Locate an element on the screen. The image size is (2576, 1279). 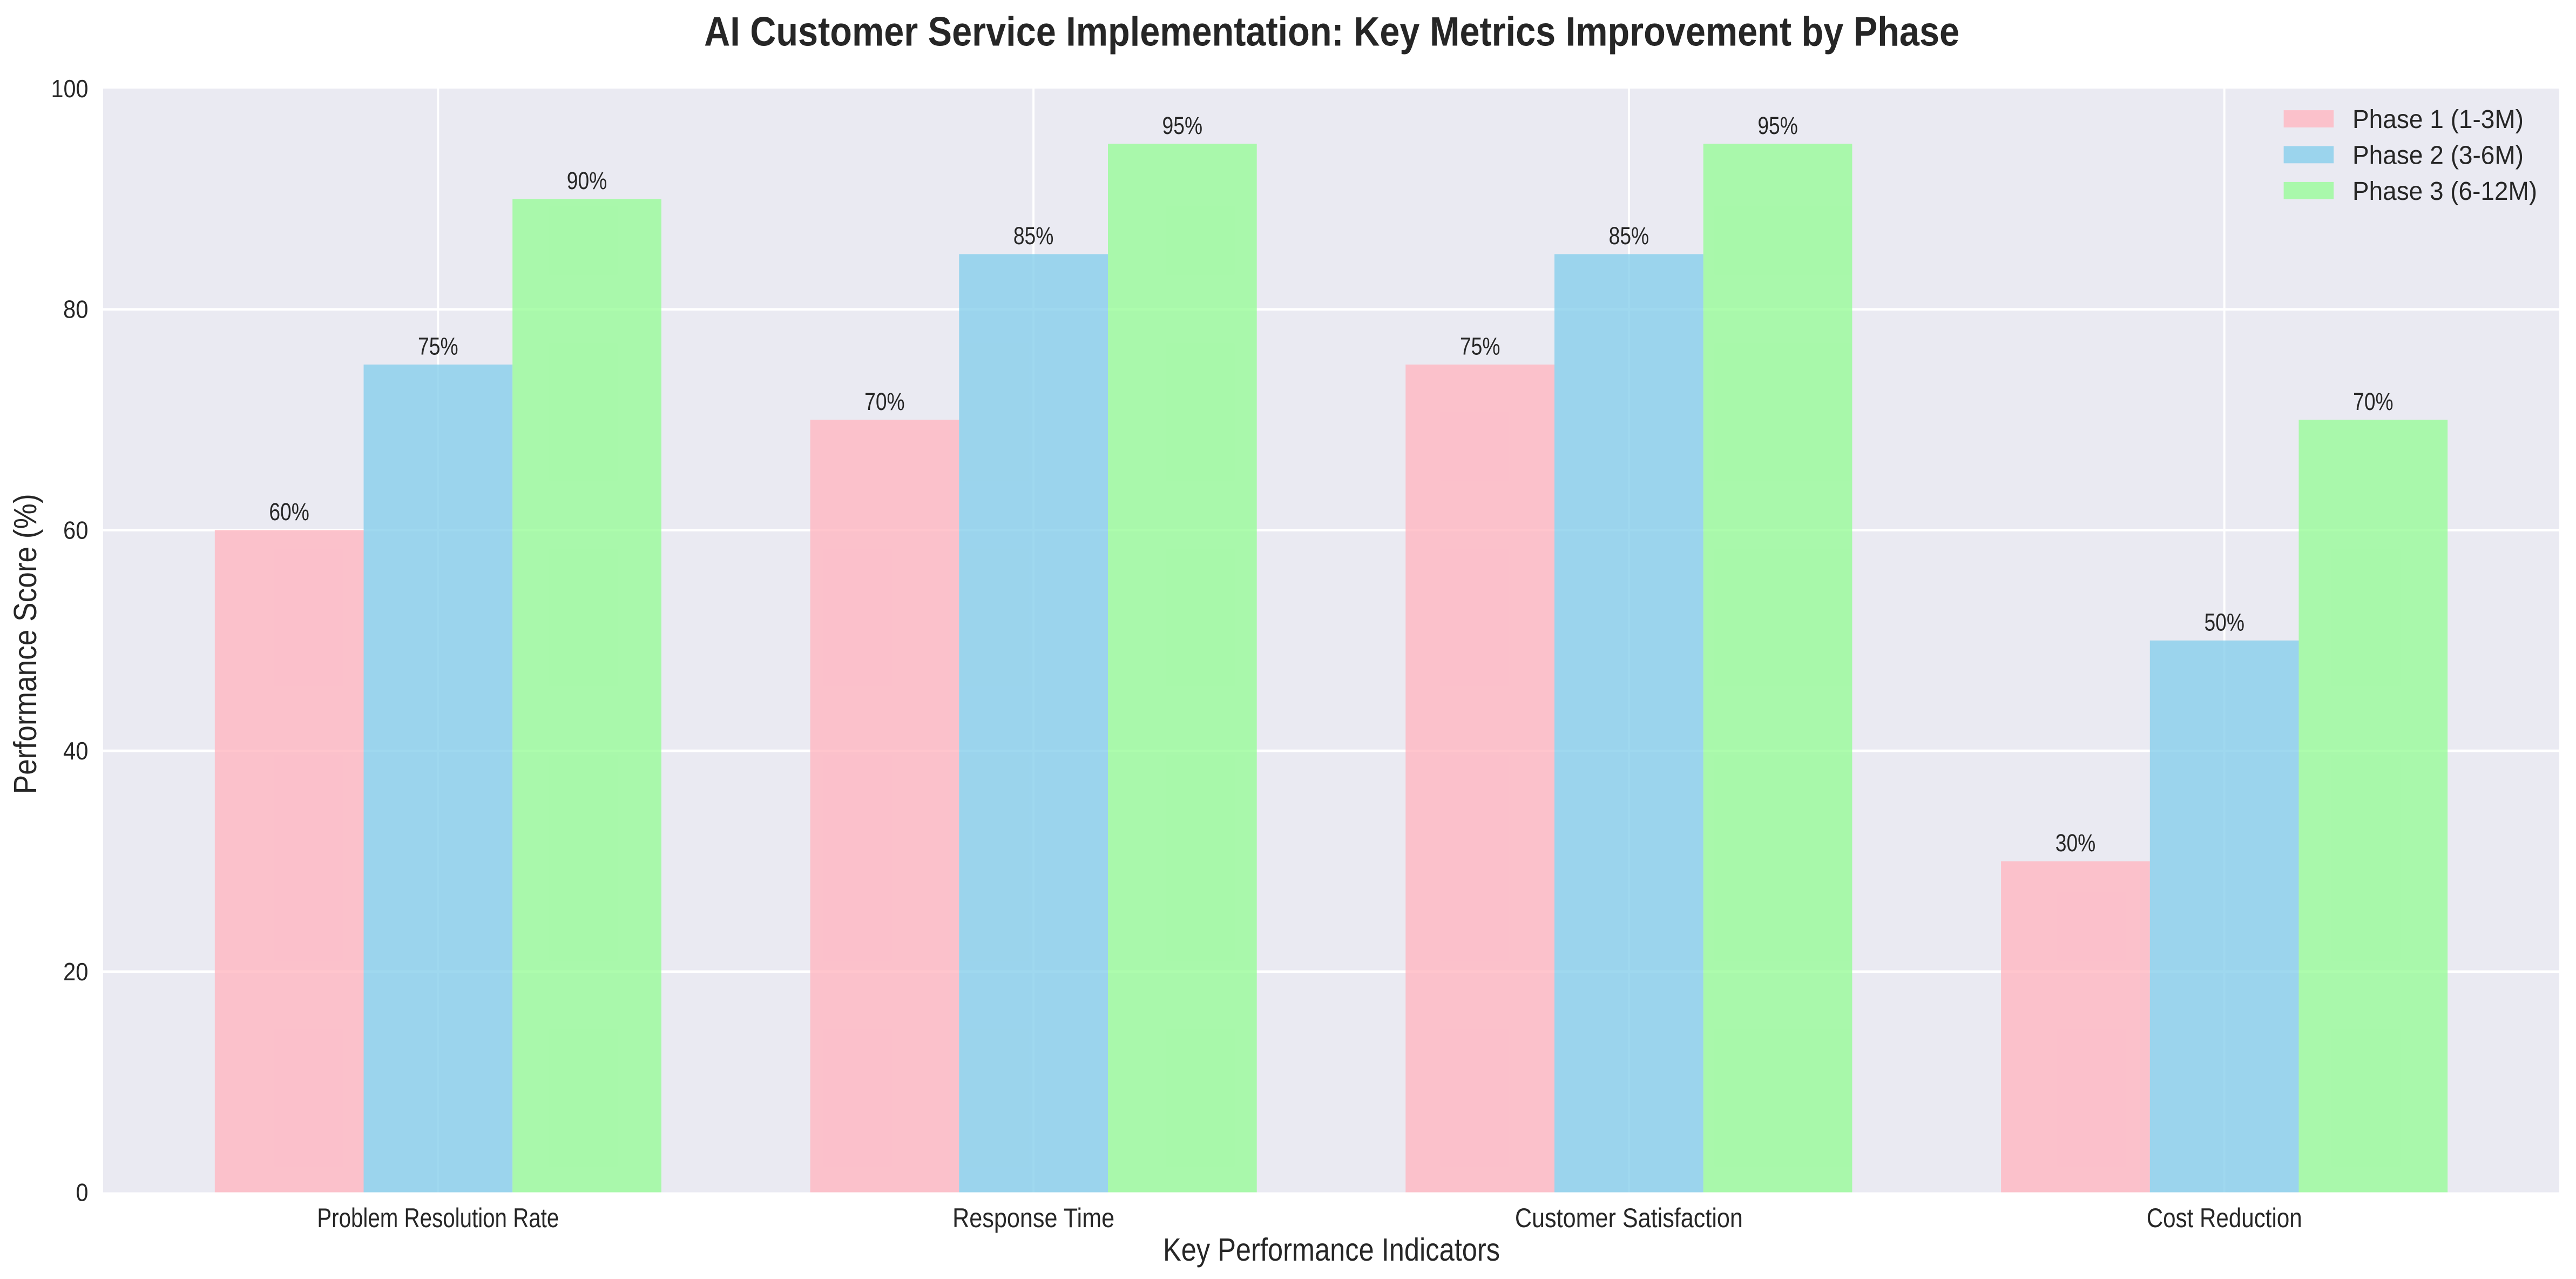
svg-text: 40 is located at coordinates (76, 751).